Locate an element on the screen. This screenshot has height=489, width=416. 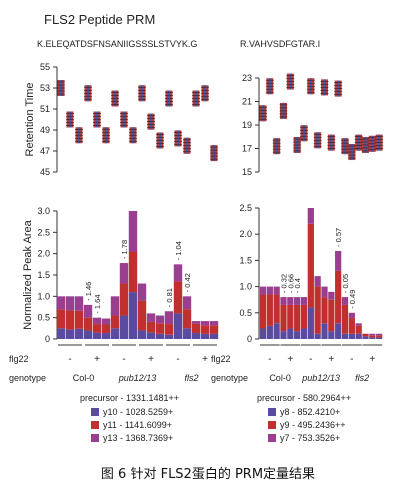
left-top-y-tick-label: 55 is located at coordinates (45, 67).